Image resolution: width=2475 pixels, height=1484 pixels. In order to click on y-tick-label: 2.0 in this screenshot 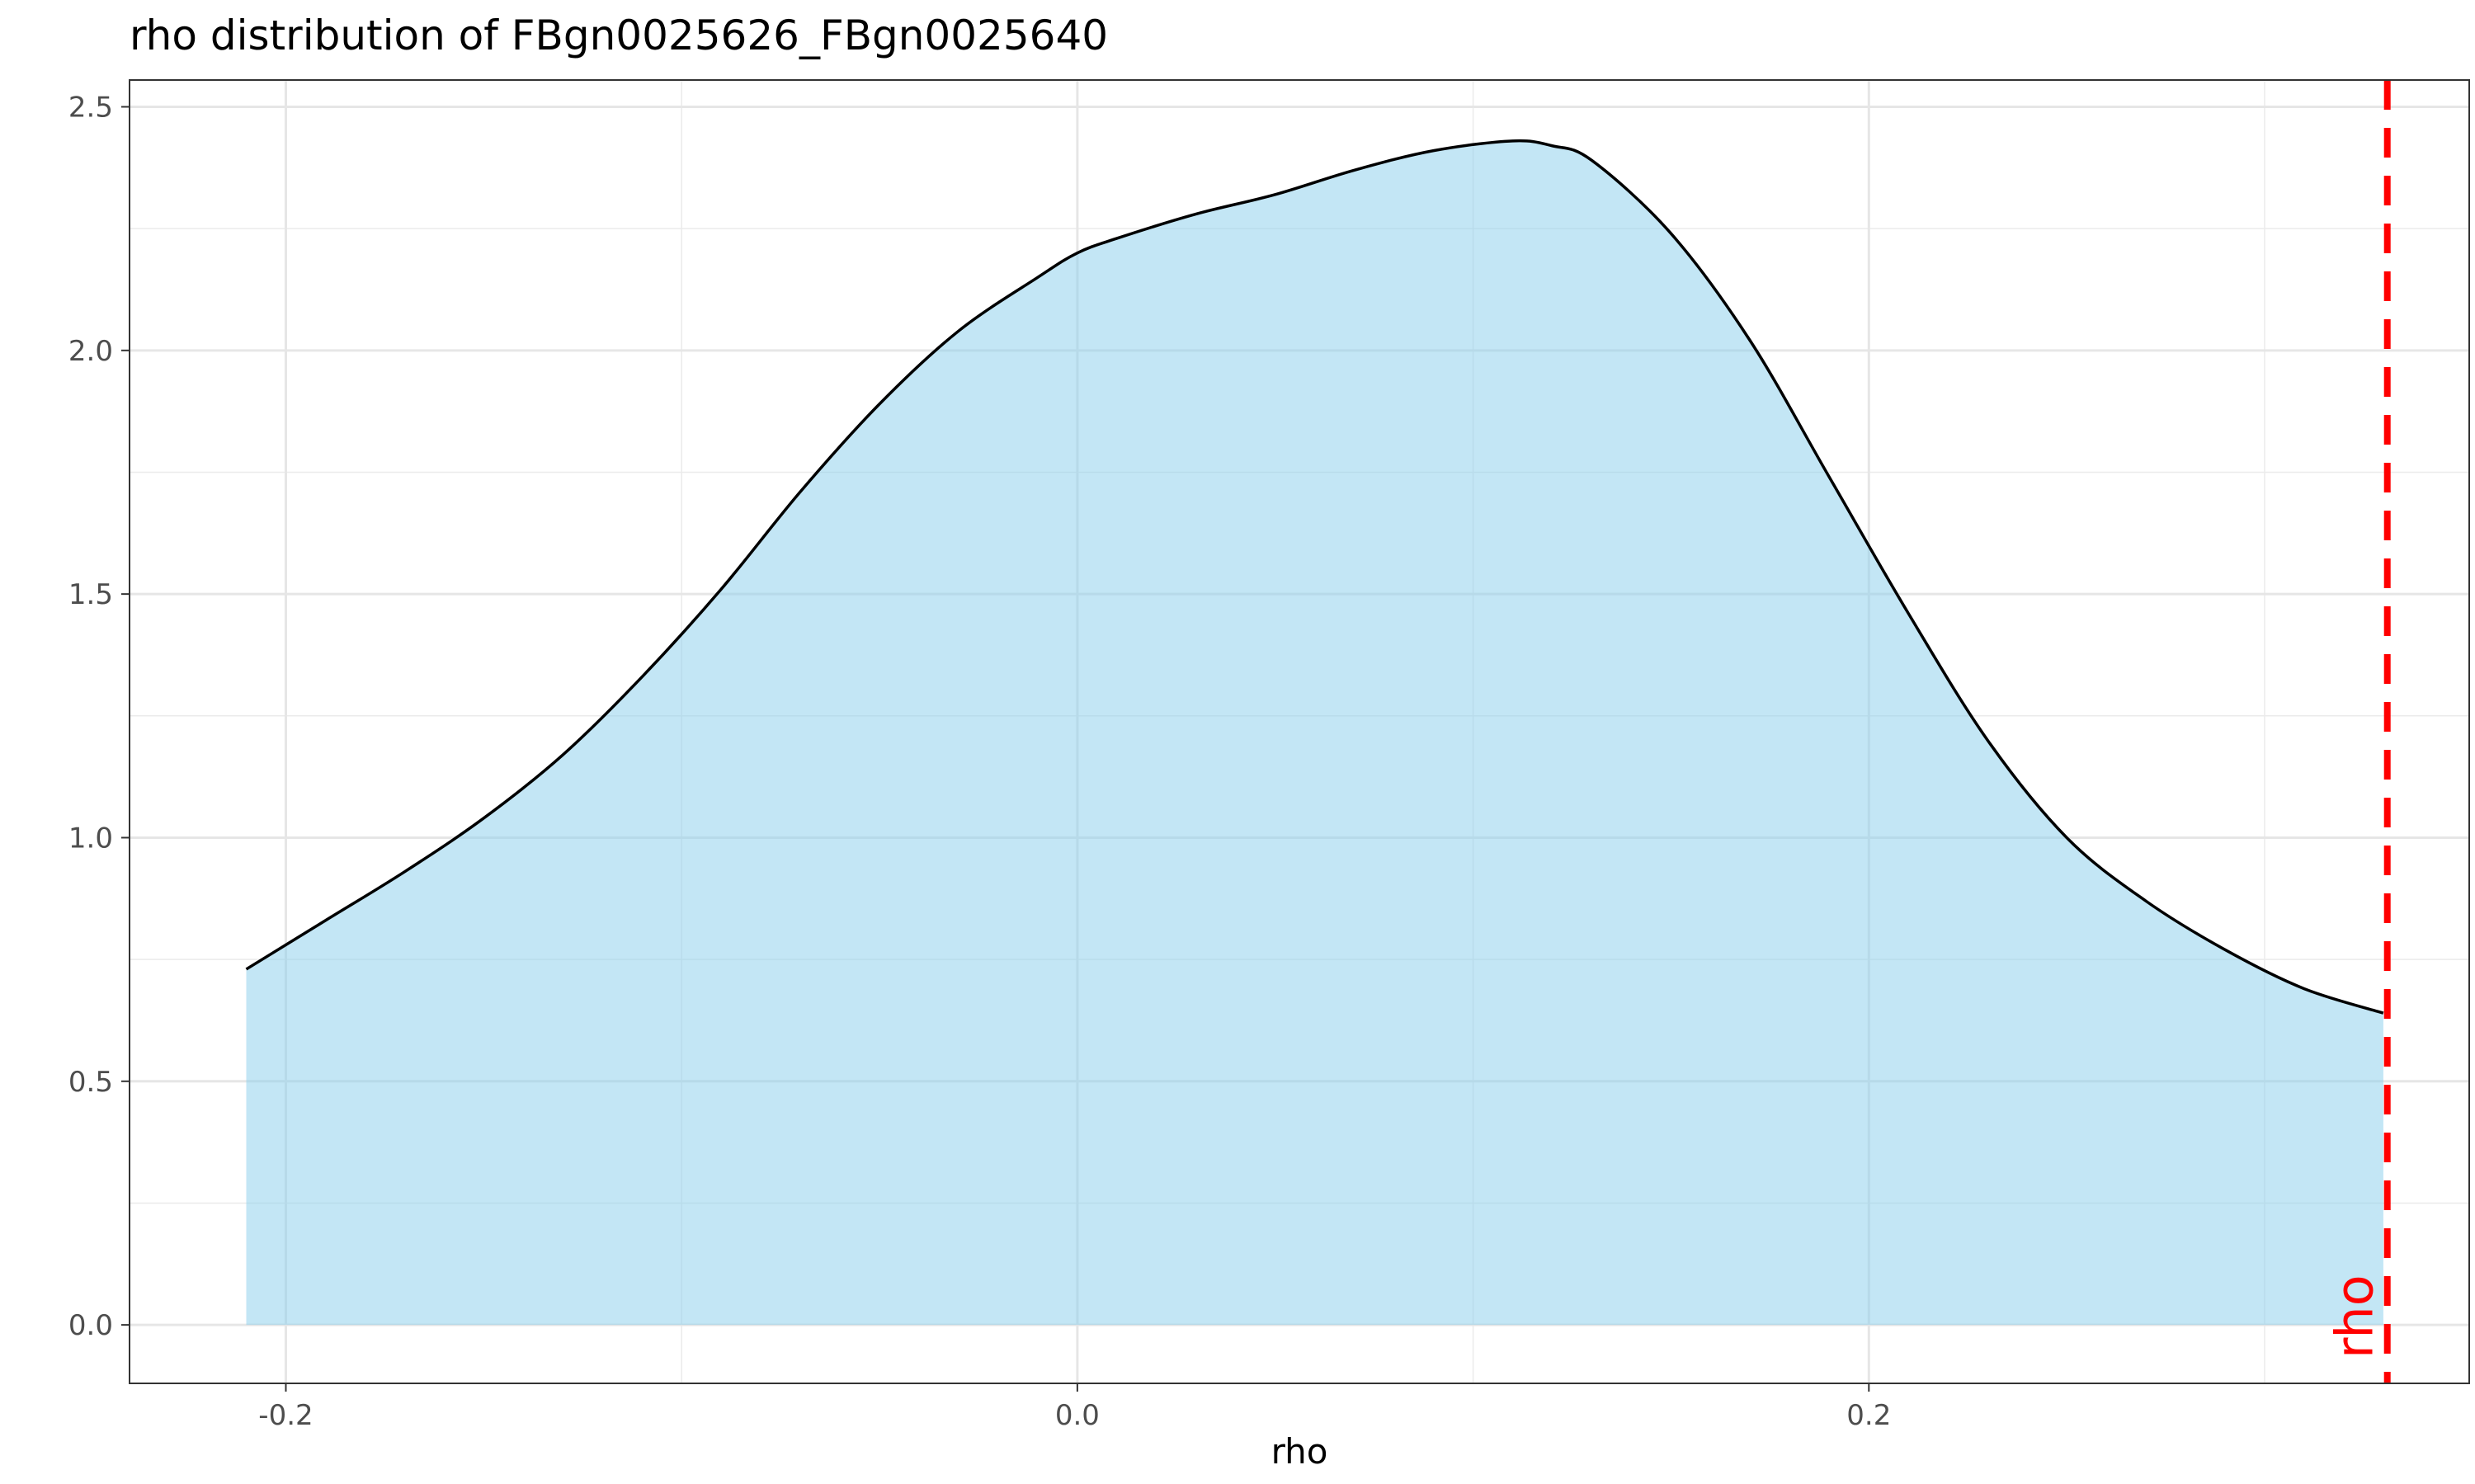, I will do `click(90, 351)`.